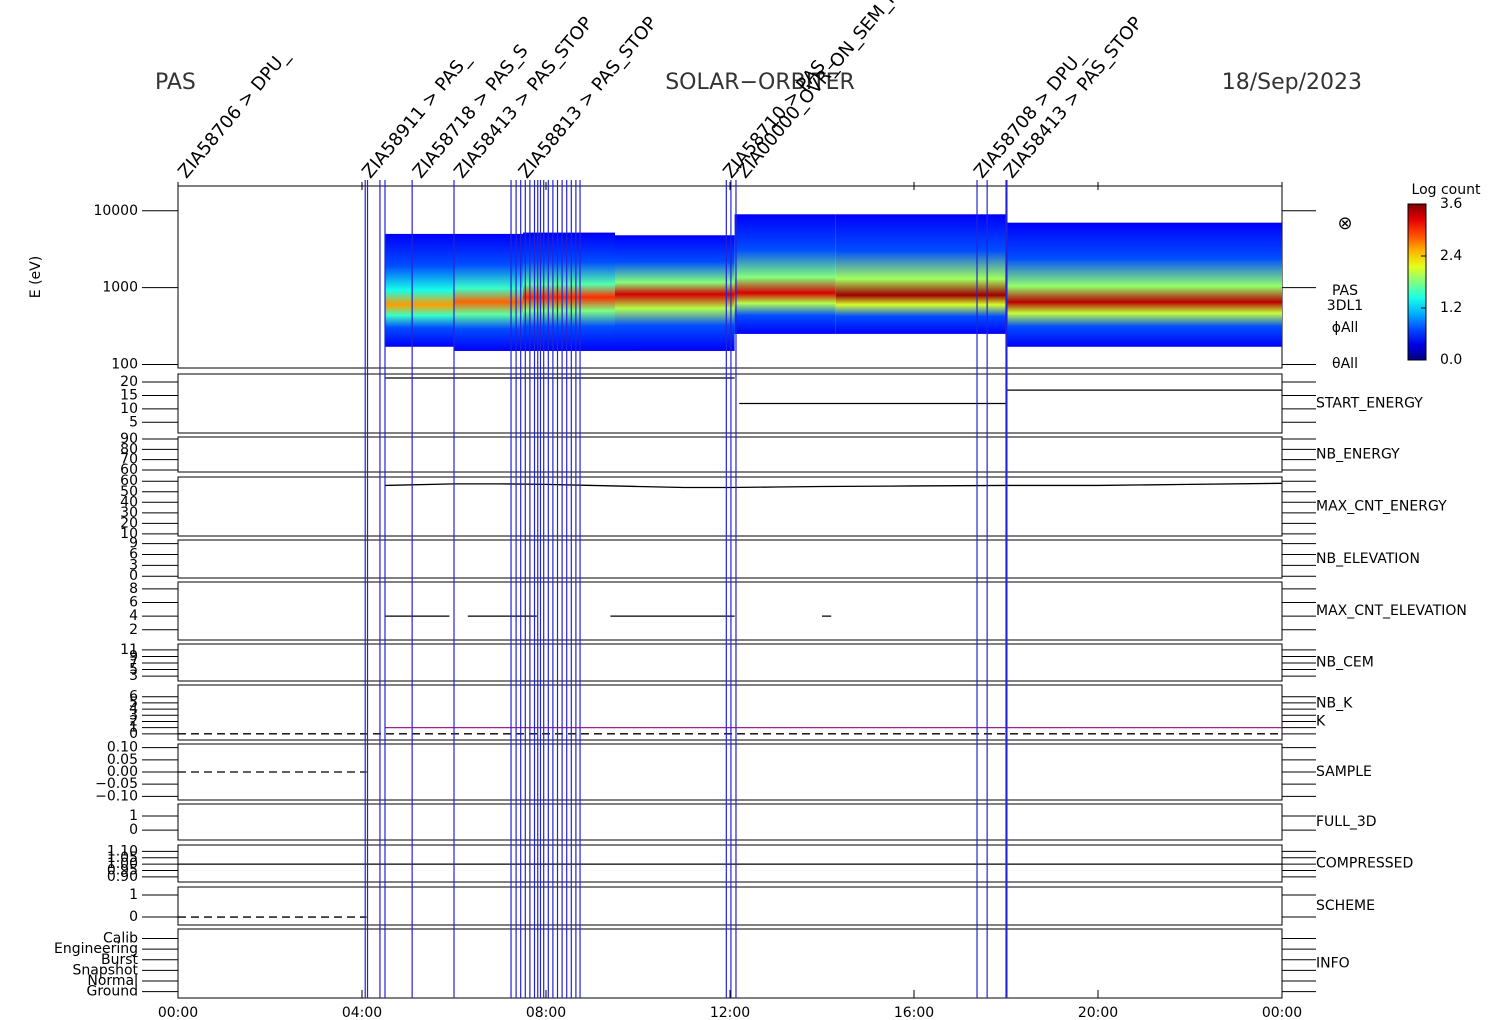 The width and height of the screenshot is (1512, 1020). I want to click on panel-label: START_ENERGY, so click(1369, 404).